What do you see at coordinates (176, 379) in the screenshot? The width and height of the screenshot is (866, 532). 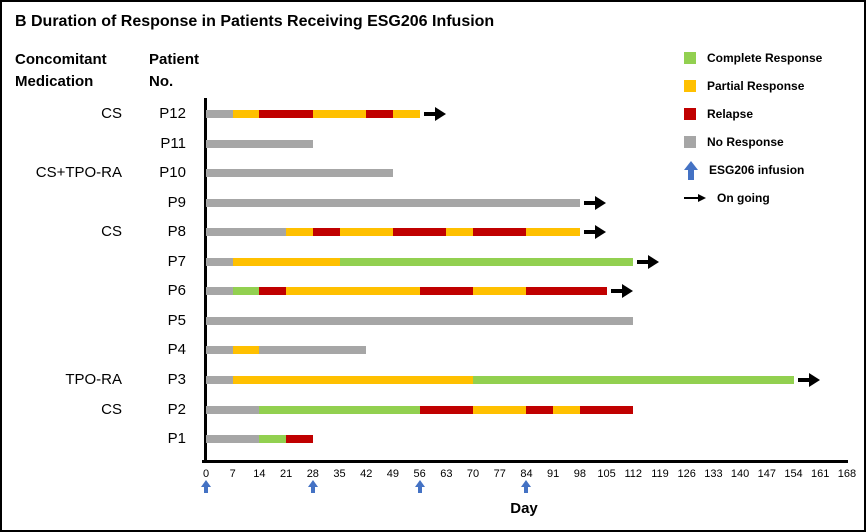 I see `patient-label-p3: P3` at bounding box center [176, 379].